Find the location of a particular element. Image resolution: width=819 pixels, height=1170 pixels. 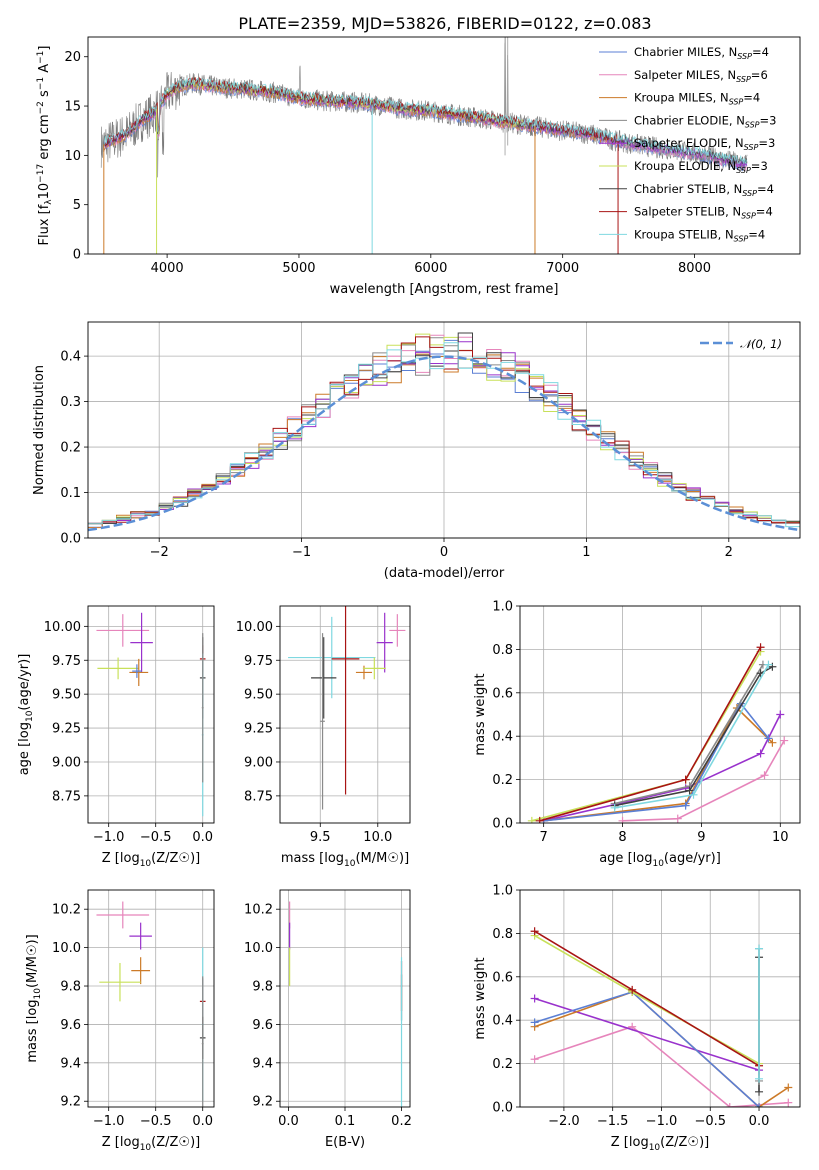

y-tick-label: 0.4 is located at coordinates (70, 357).